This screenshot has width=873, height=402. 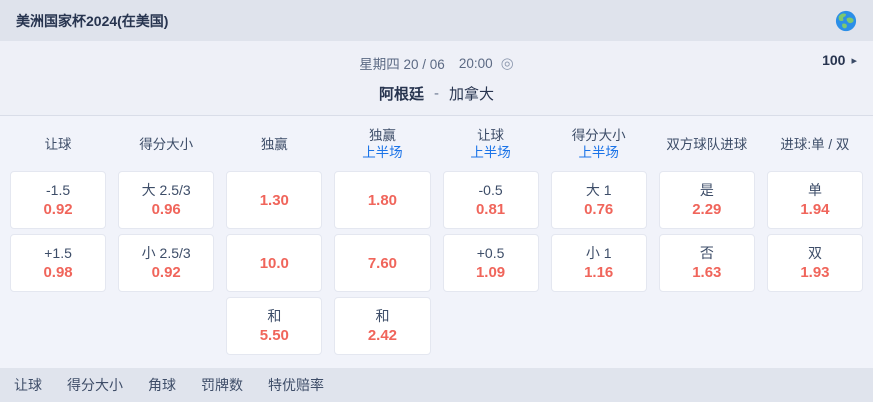 What do you see at coordinates (274, 200) in the screenshot?
I see `odds-cell-win-home: 1.30` at bounding box center [274, 200].